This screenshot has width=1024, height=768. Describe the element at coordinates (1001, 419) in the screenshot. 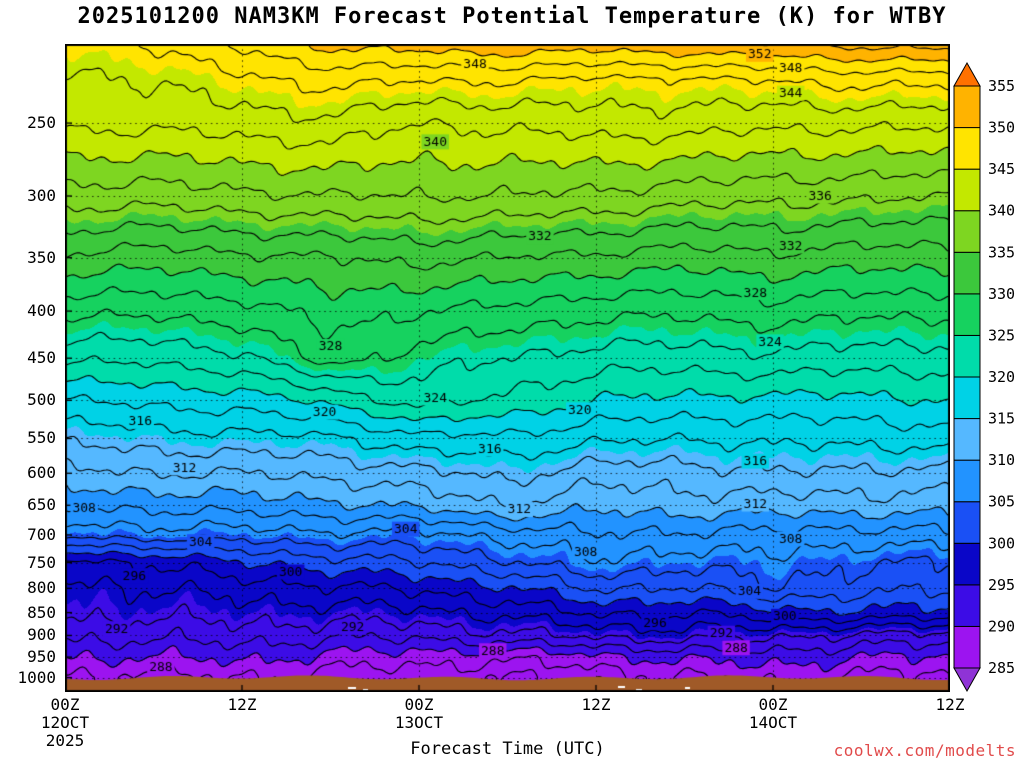

I see `colorbar-label: 315` at that location.